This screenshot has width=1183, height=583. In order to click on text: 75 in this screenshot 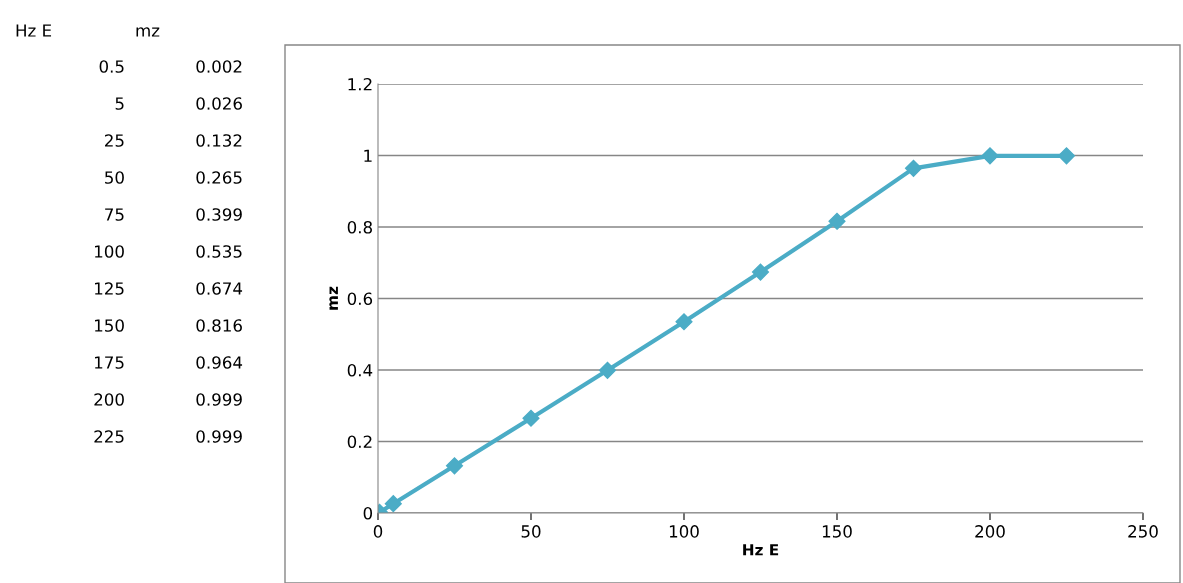, I will do `click(114, 214)`.